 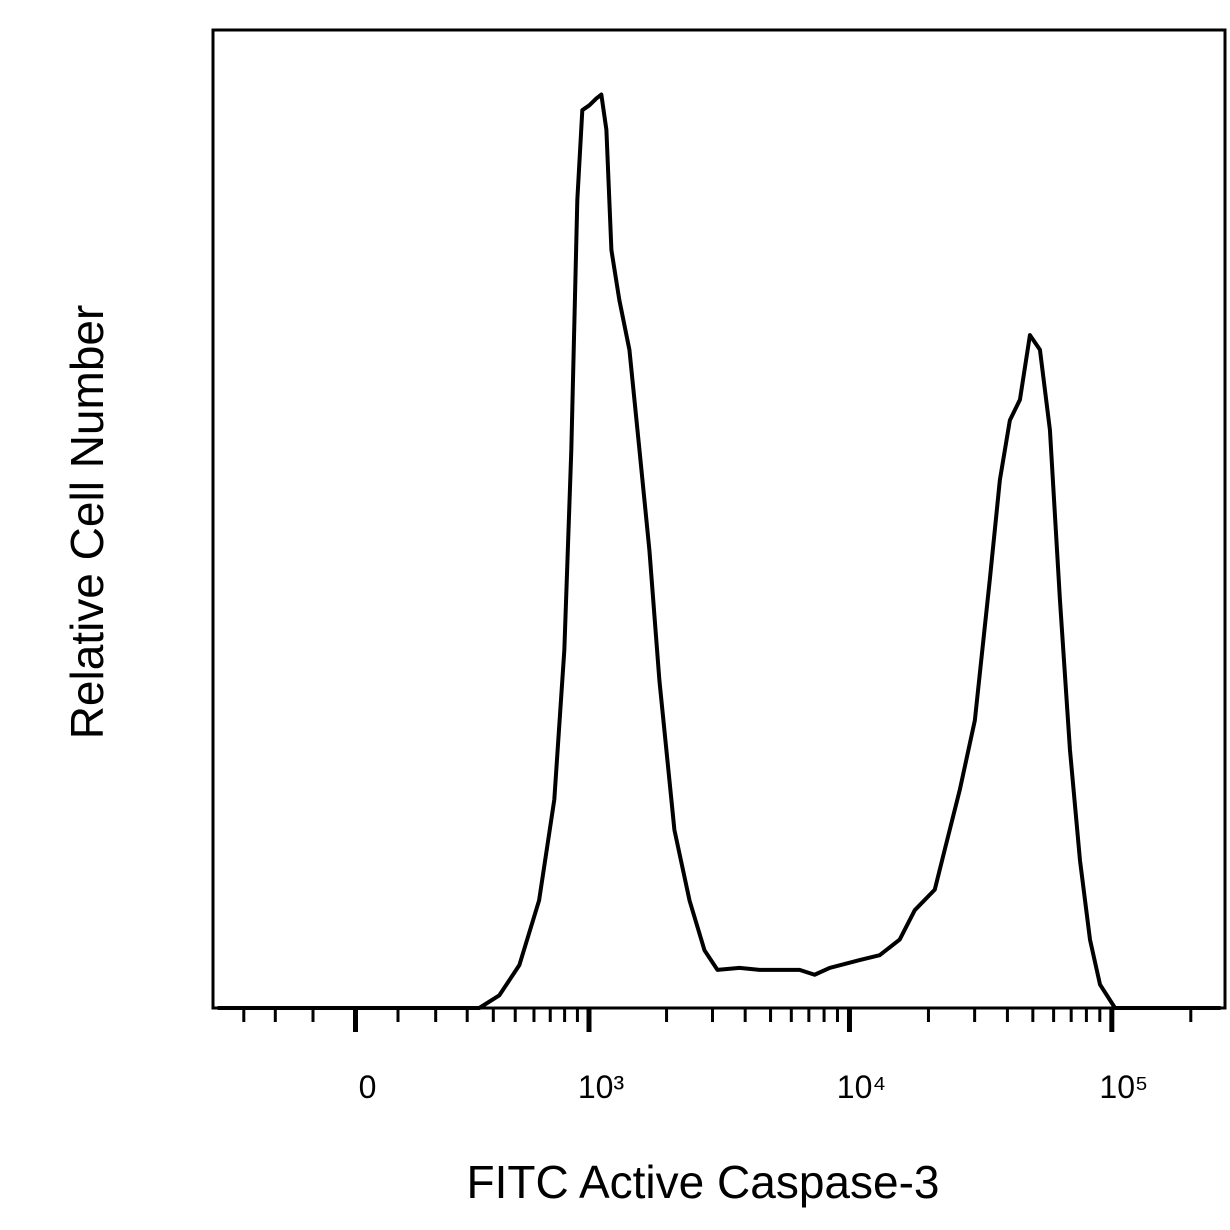 What do you see at coordinates (368, 1087) in the screenshot?
I see `x-tick-label: 0` at bounding box center [368, 1087].